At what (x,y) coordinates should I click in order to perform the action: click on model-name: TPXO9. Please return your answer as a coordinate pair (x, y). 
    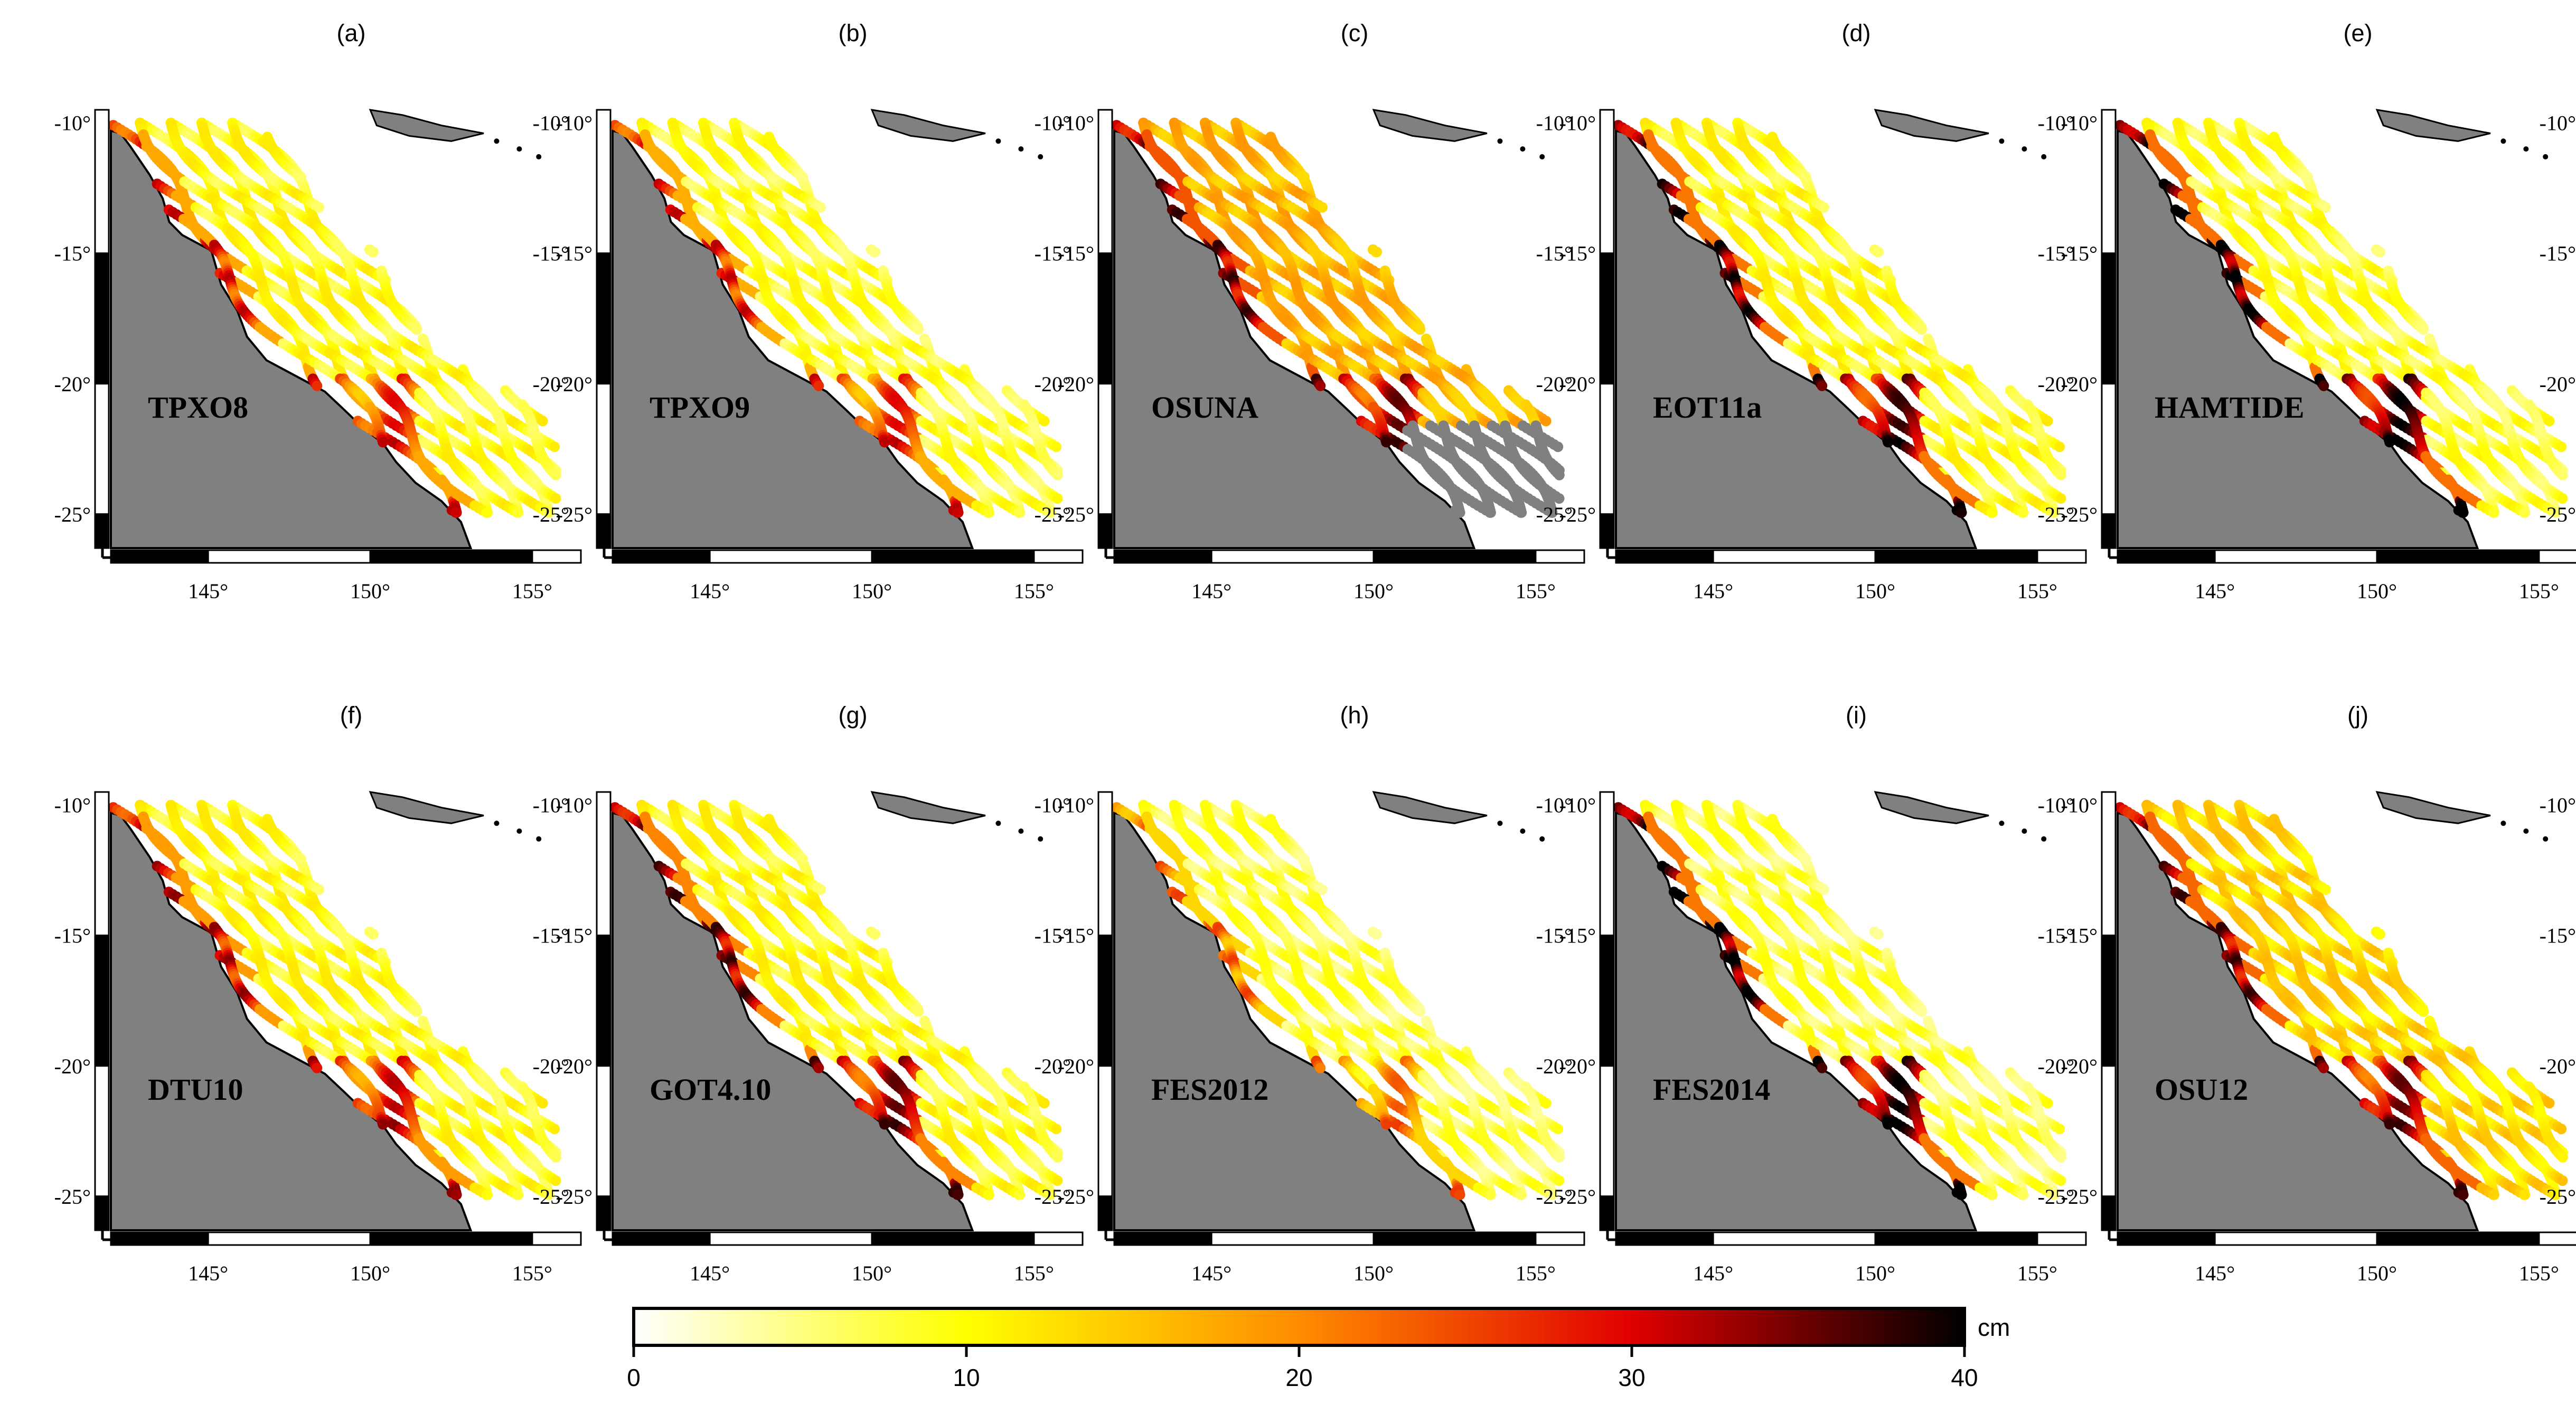
    Looking at the image, I should click on (700, 407).